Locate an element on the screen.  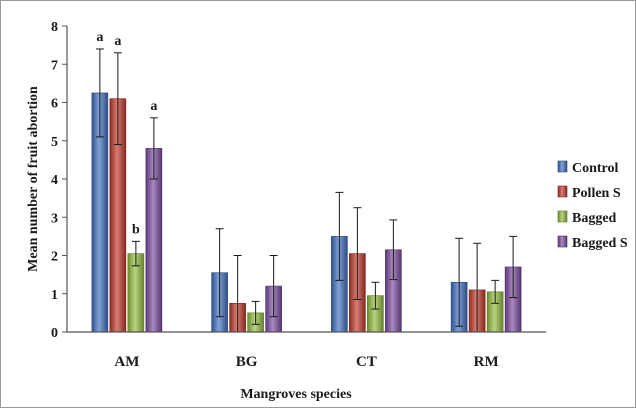
y-tick-label: 1 is located at coordinates (54, 295).